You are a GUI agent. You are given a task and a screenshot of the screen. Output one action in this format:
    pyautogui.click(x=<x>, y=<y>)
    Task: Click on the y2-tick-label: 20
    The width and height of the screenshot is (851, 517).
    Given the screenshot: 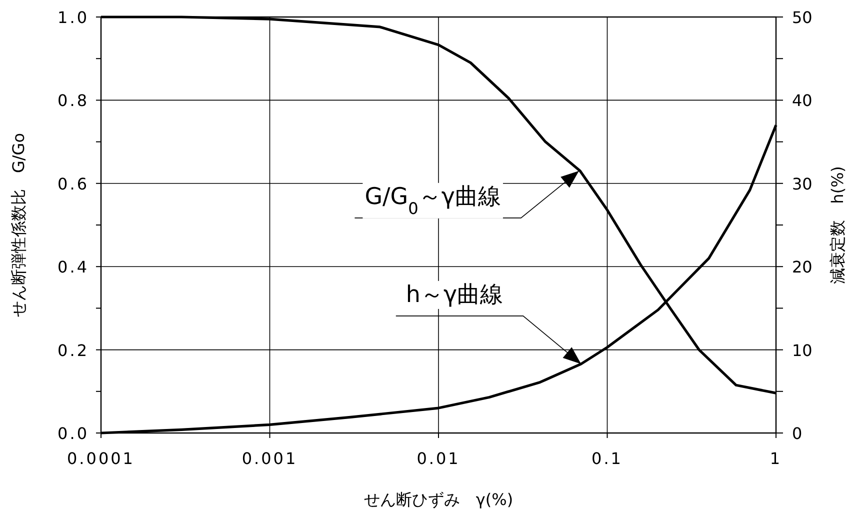 What is the action you would take?
    pyautogui.click(x=802, y=267)
    